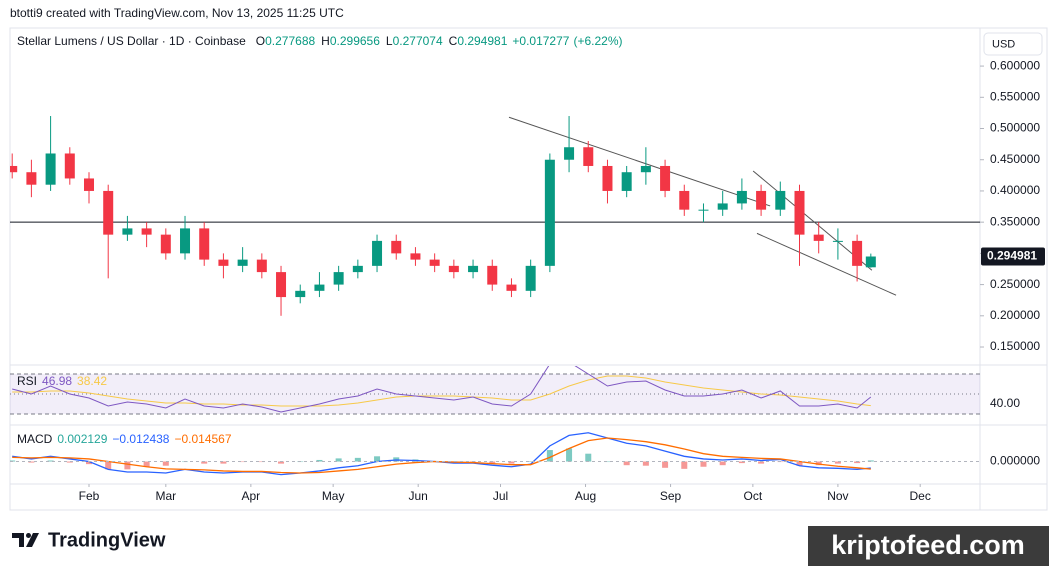 The image size is (1057, 571). I want to click on macd-pane, so click(495, 454).